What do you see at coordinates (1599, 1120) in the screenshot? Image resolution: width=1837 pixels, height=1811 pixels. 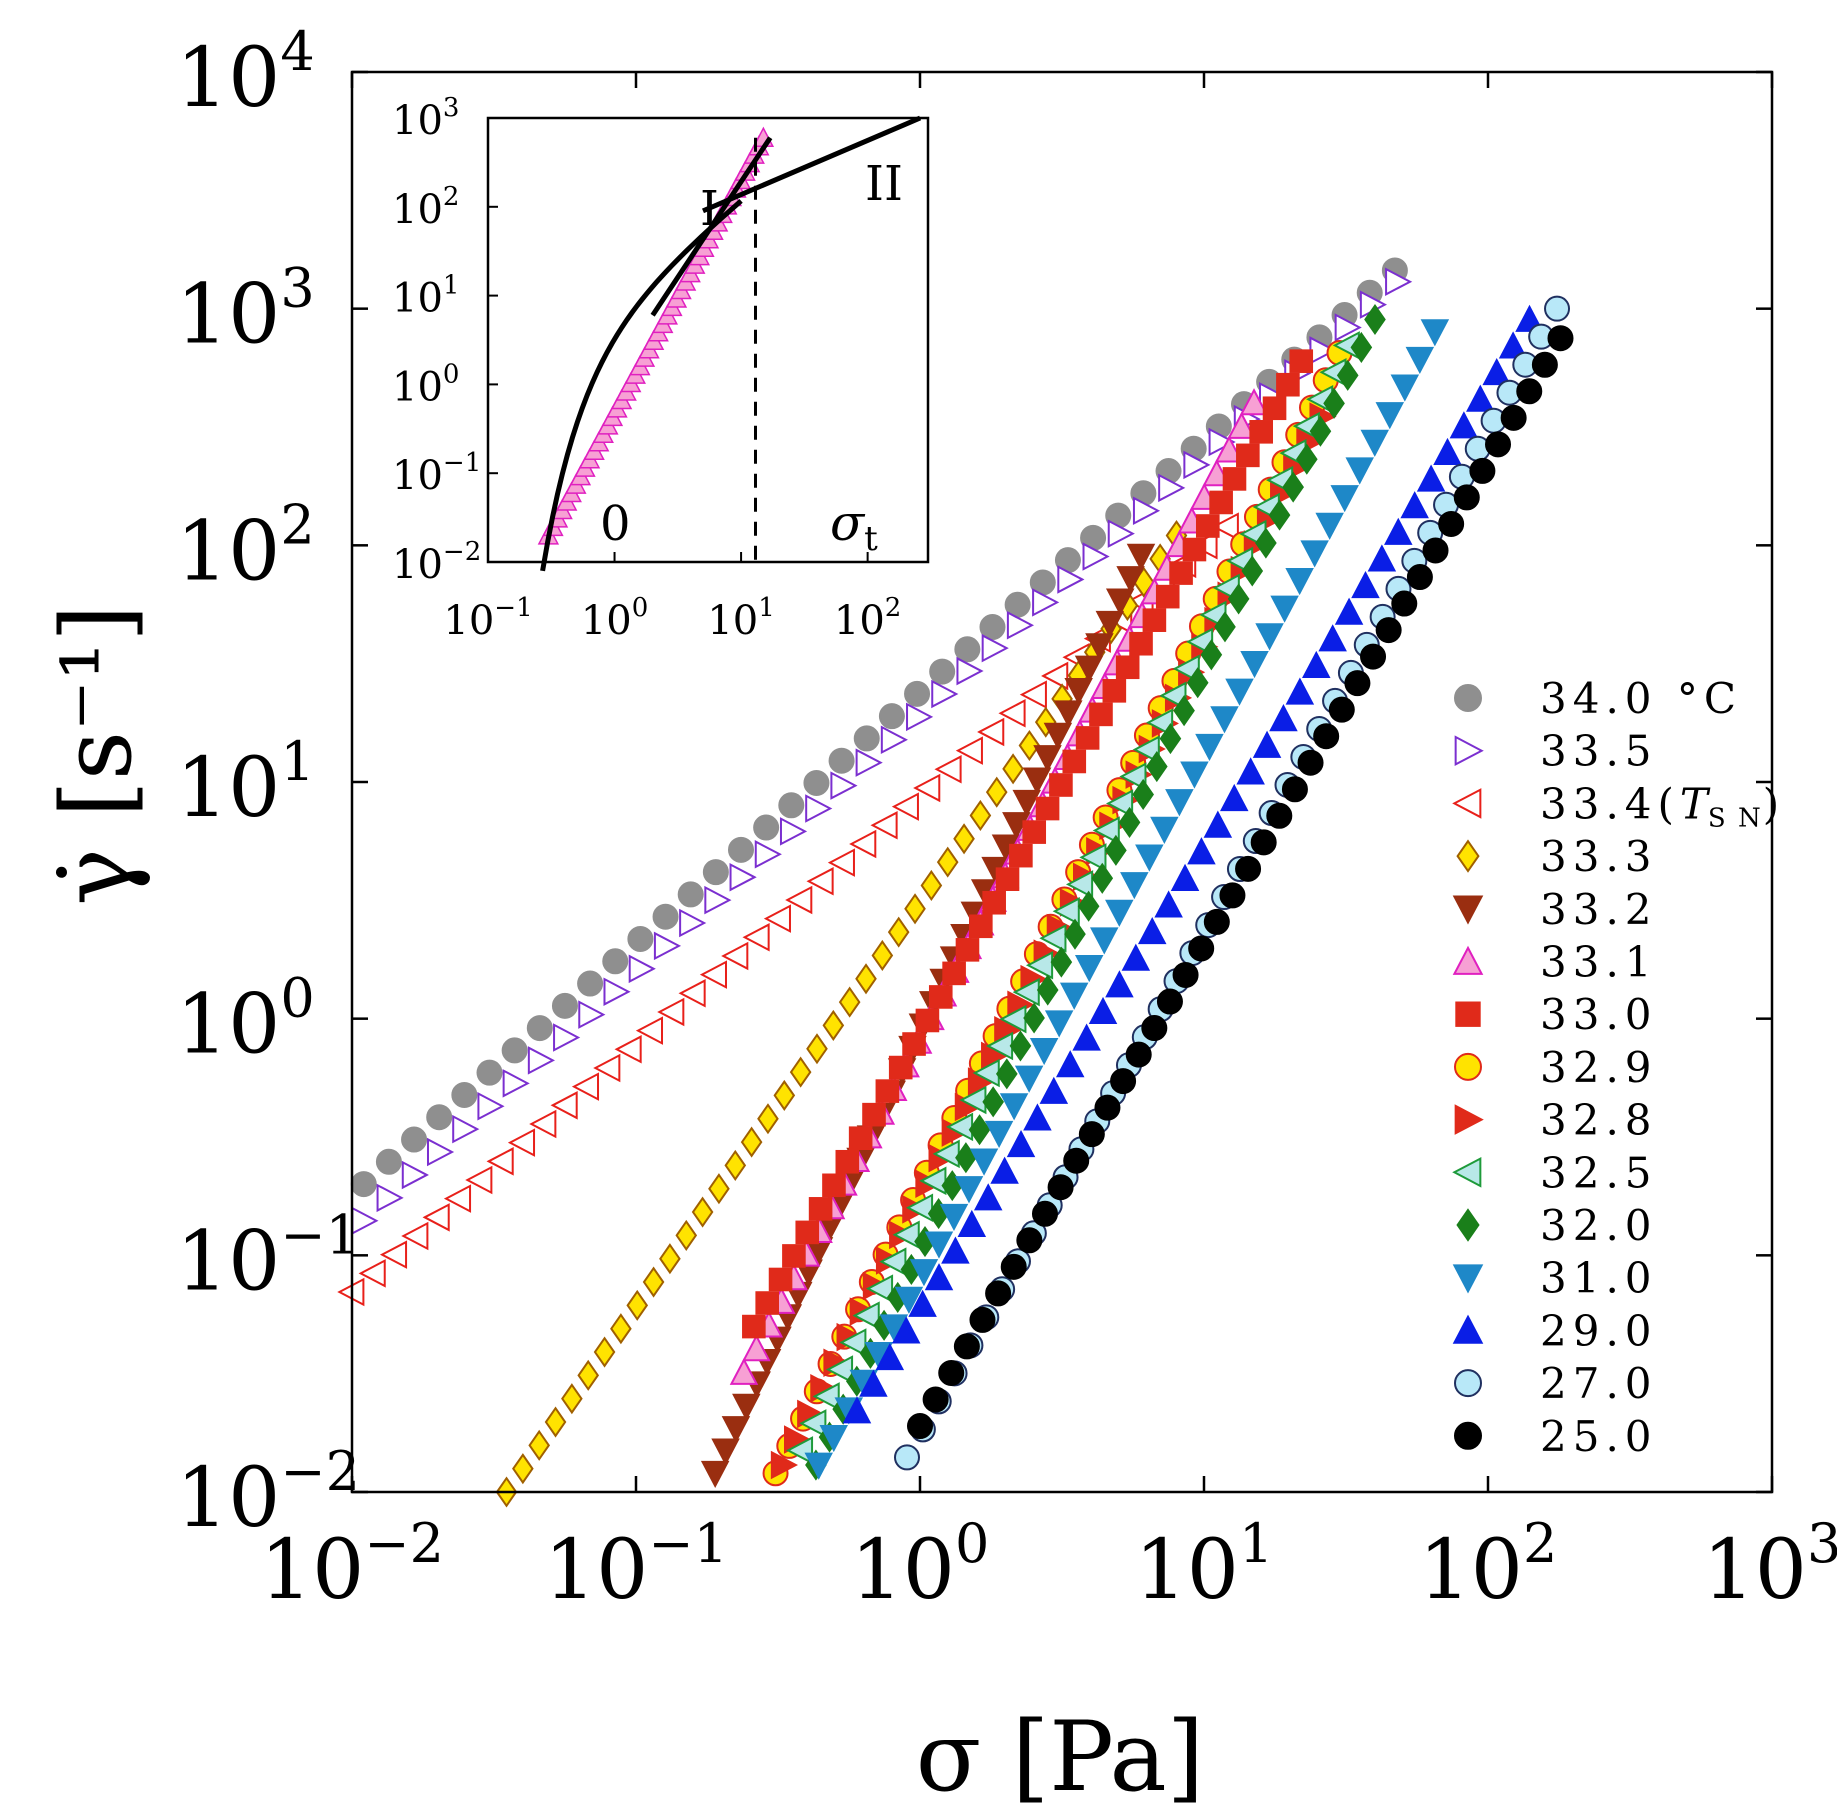 I see `legend-label: 32.8` at bounding box center [1599, 1120].